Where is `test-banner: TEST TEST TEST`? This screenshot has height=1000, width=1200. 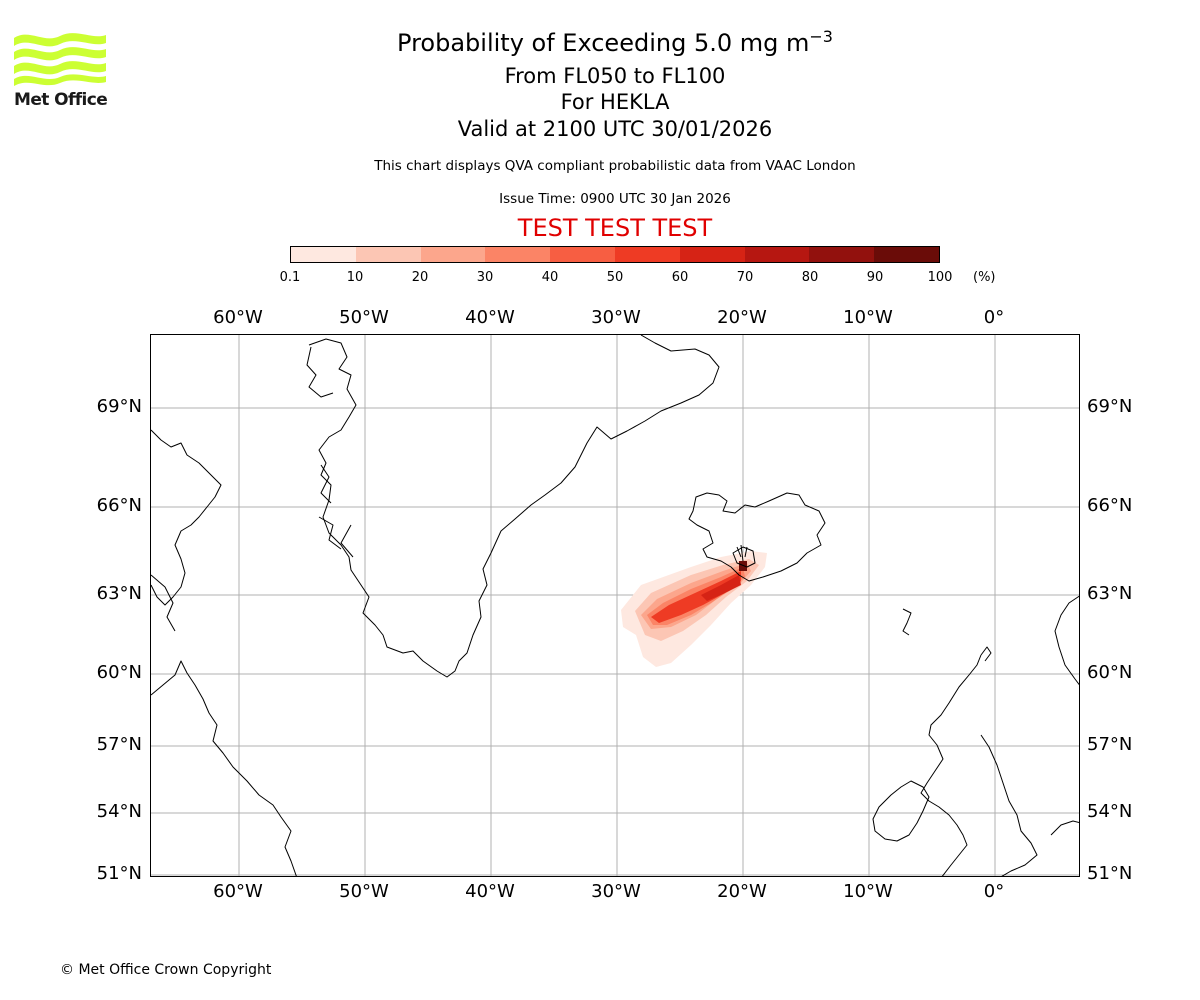 test-banner: TEST TEST TEST is located at coordinates (615, 228).